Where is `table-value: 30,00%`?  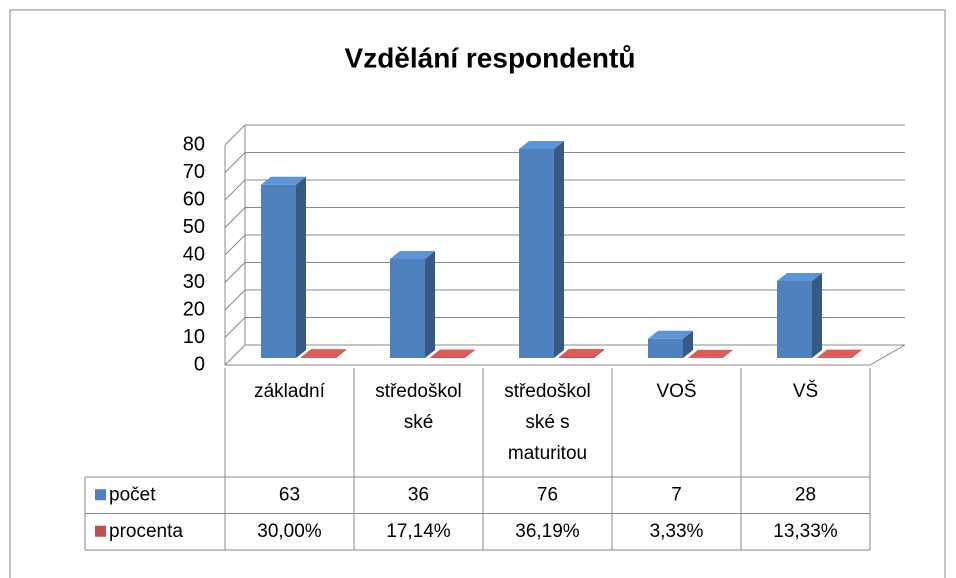
table-value: 30,00% is located at coordinates (289, 531).